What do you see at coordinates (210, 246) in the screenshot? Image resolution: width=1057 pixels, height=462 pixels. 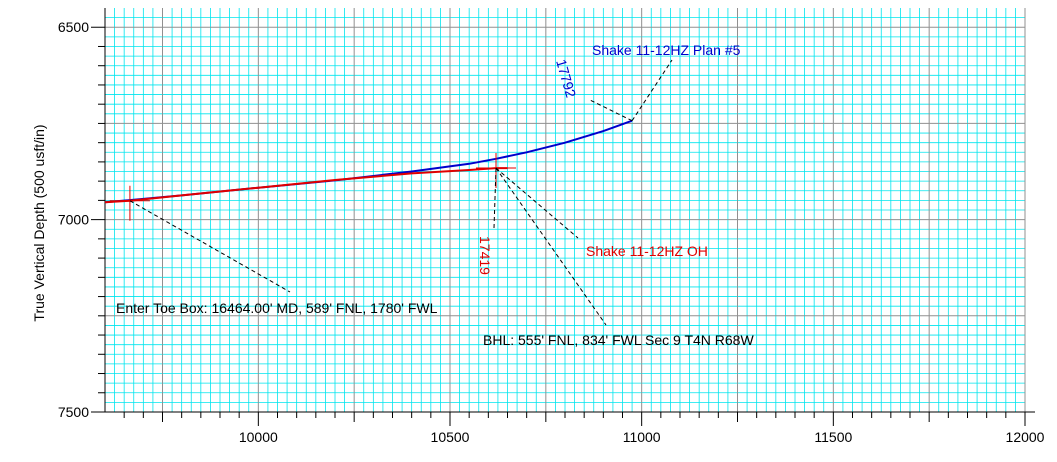 I see `leader-toe-box` at bounding box center [210, 246].